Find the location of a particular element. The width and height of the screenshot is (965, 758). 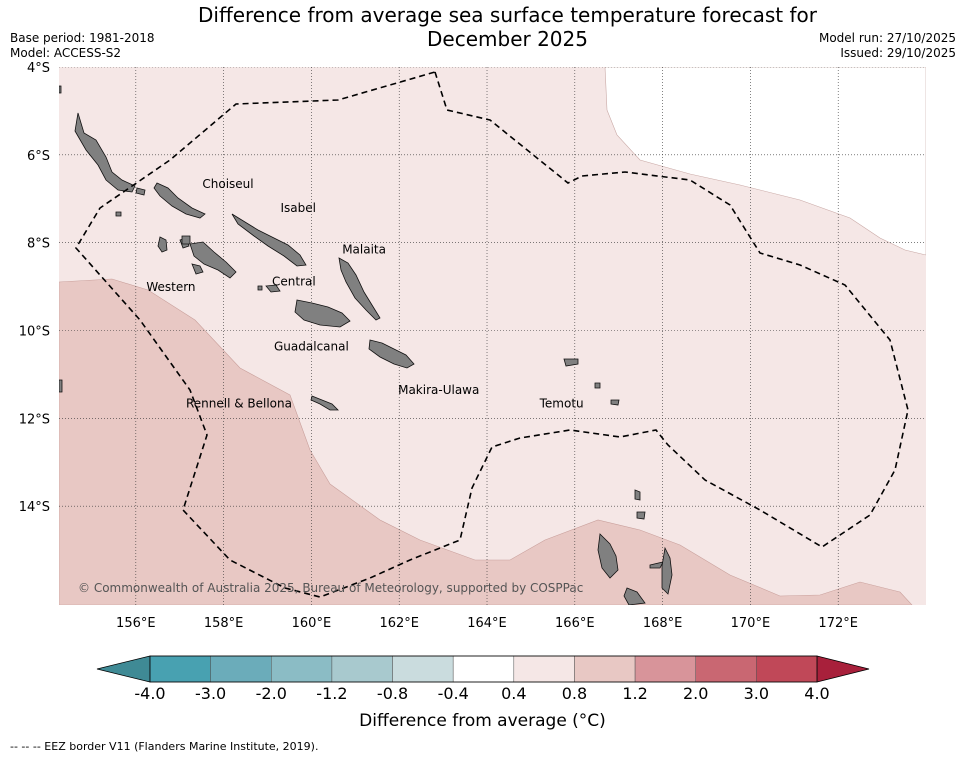

colorbar-title: Difference from average (°C) is located at coordinates (482, 721).